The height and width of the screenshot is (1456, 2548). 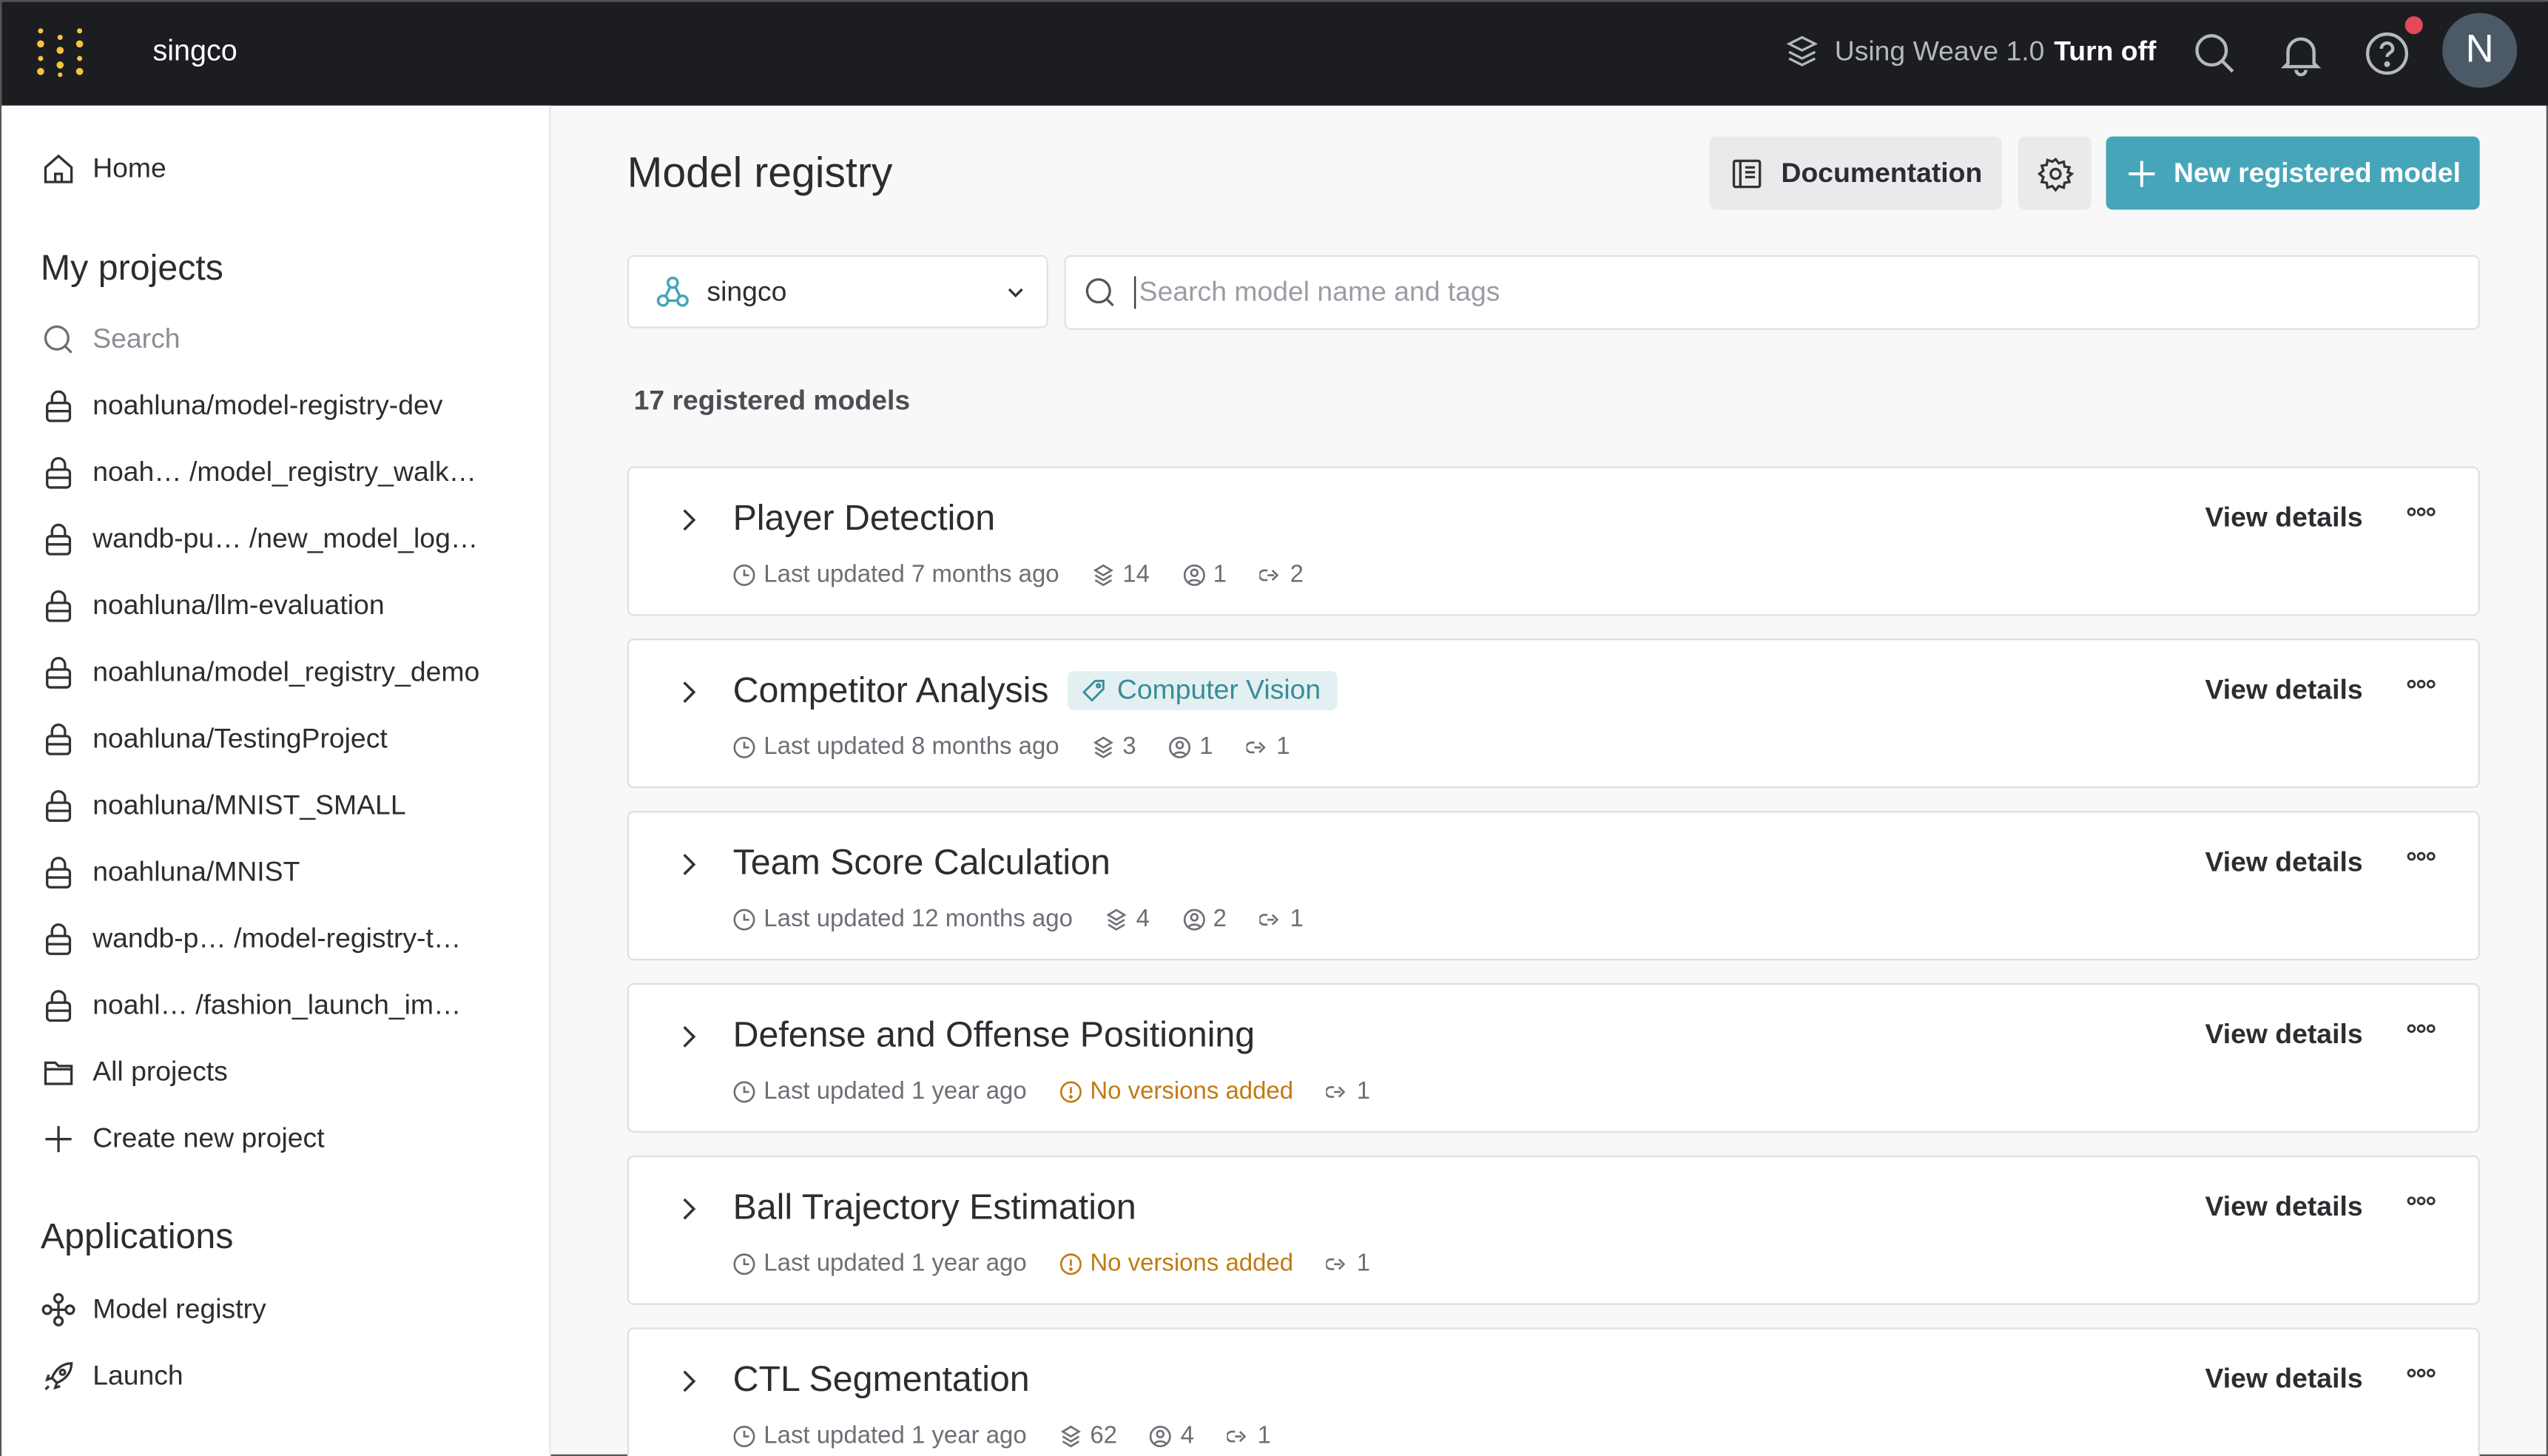 What do you see at coordinates (838, 292) in the screenshot?
I see `entity-select: singco` at bounding box center [838, 292].